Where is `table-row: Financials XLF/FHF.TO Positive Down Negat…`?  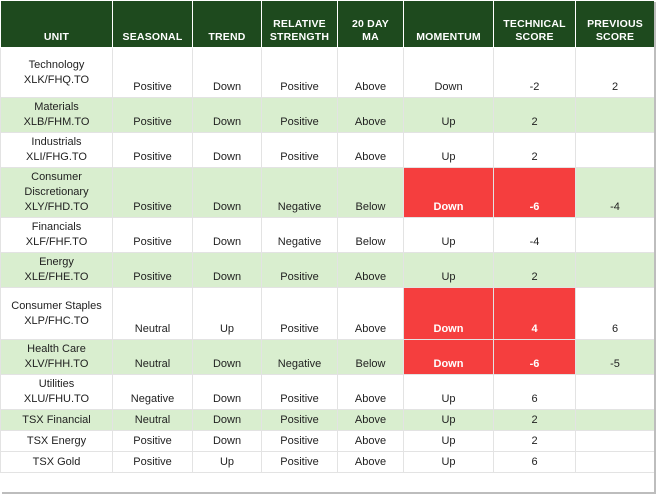
table-row: Financials XLF/FHF.TO Positive Down Negat… is located at coordinates (327, 235).